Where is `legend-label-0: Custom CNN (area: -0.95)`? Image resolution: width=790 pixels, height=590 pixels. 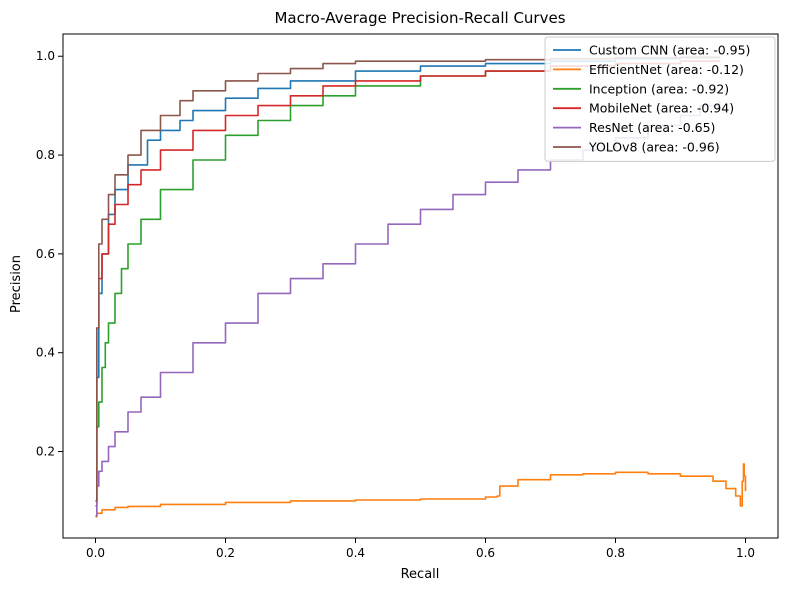
legend-label-0: Custom CNN (area: -0.95) is located at coordinates (669, 50).